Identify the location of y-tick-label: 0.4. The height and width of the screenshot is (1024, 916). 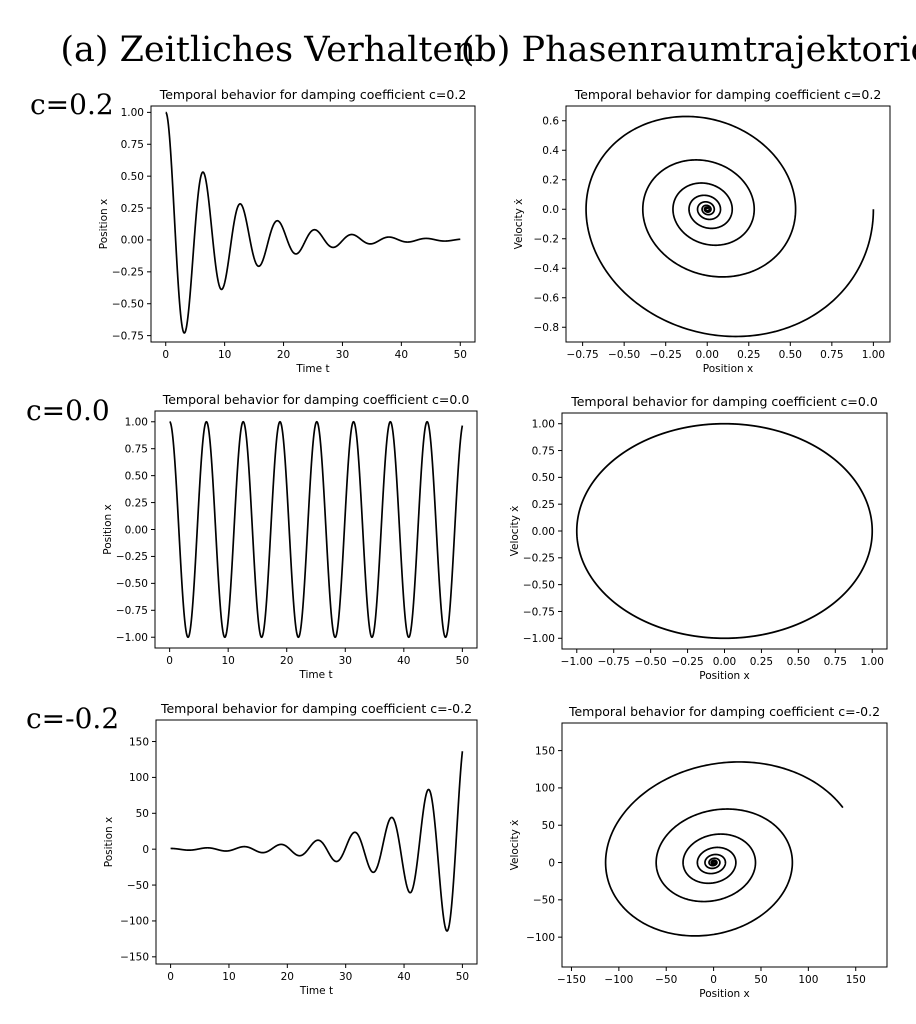
(550, 151).